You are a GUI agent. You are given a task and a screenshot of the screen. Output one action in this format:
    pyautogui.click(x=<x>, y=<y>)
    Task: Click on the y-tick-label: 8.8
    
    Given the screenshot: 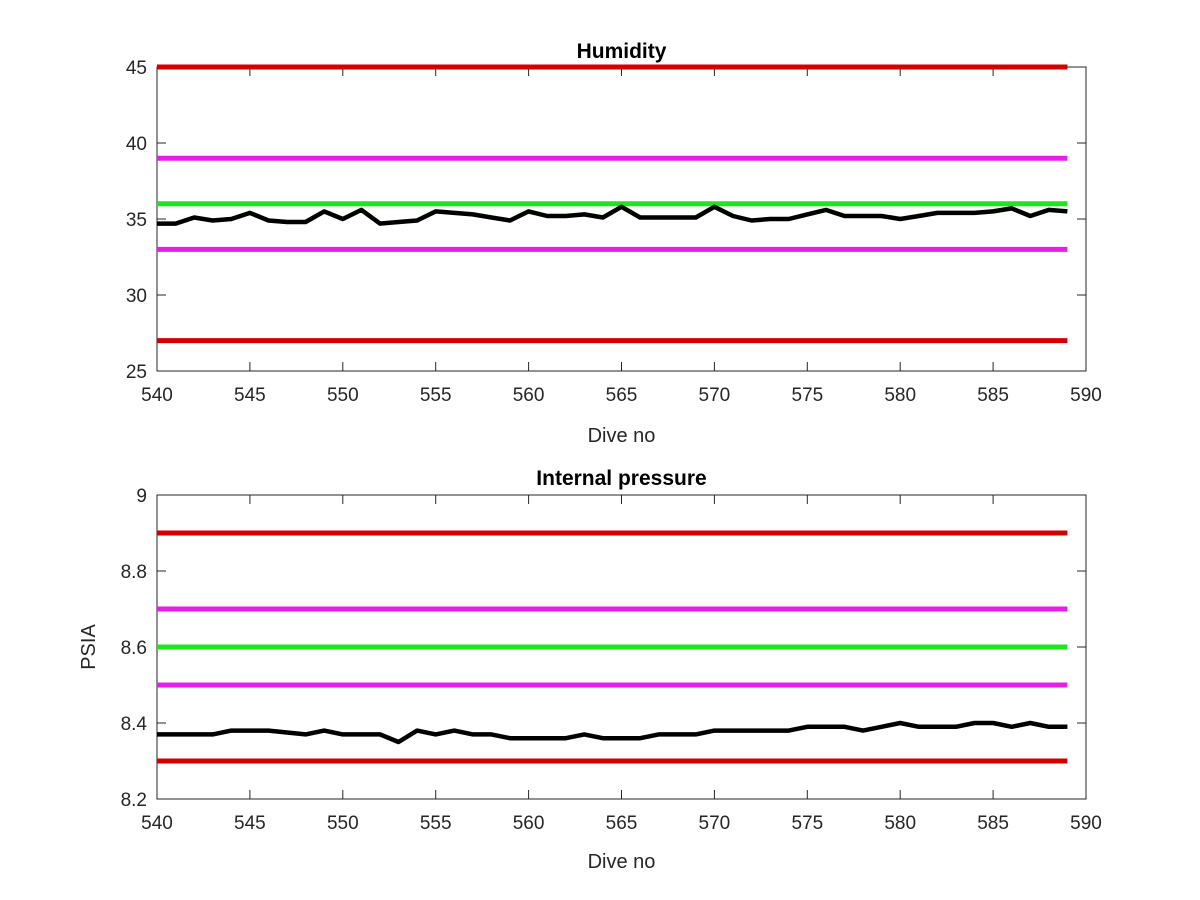 What is the action you would take?
    pyautogui.click(x=134, y=572)
    